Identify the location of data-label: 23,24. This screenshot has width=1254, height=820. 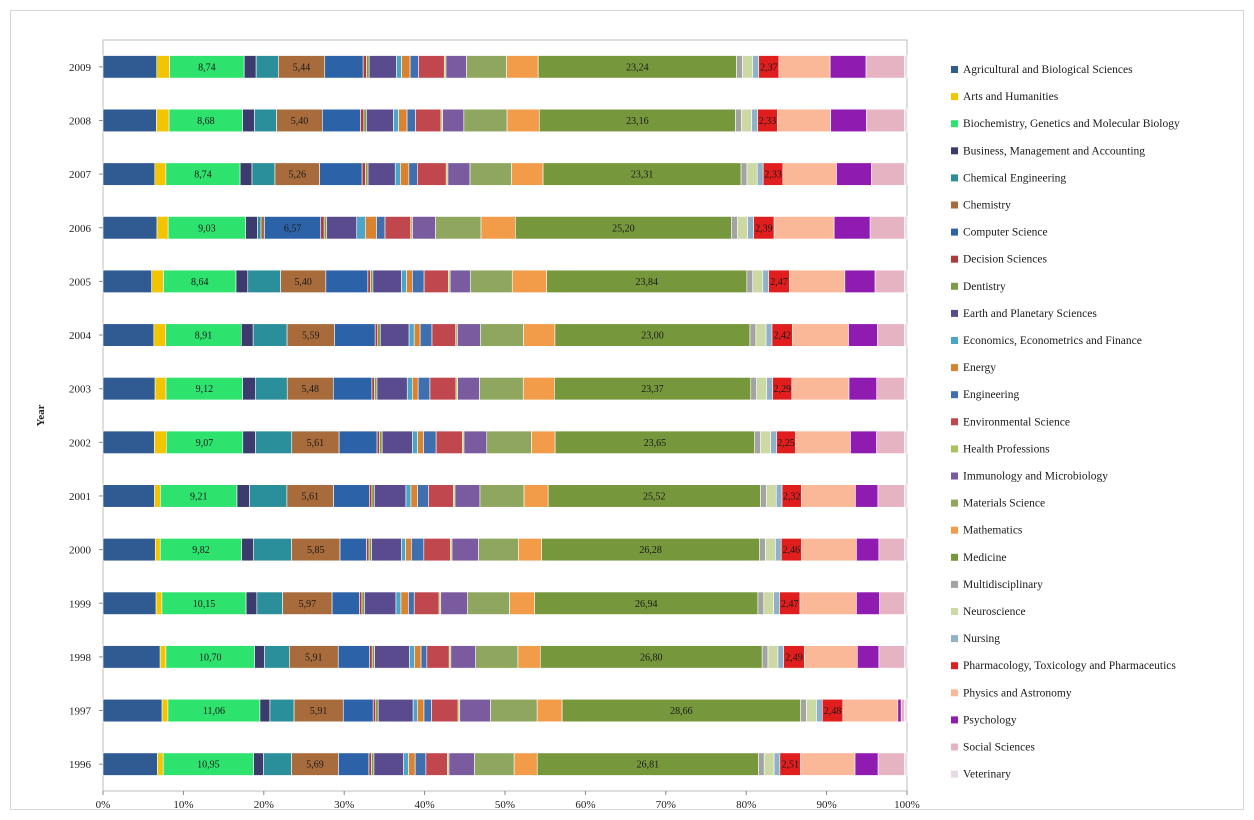
(637, 67).